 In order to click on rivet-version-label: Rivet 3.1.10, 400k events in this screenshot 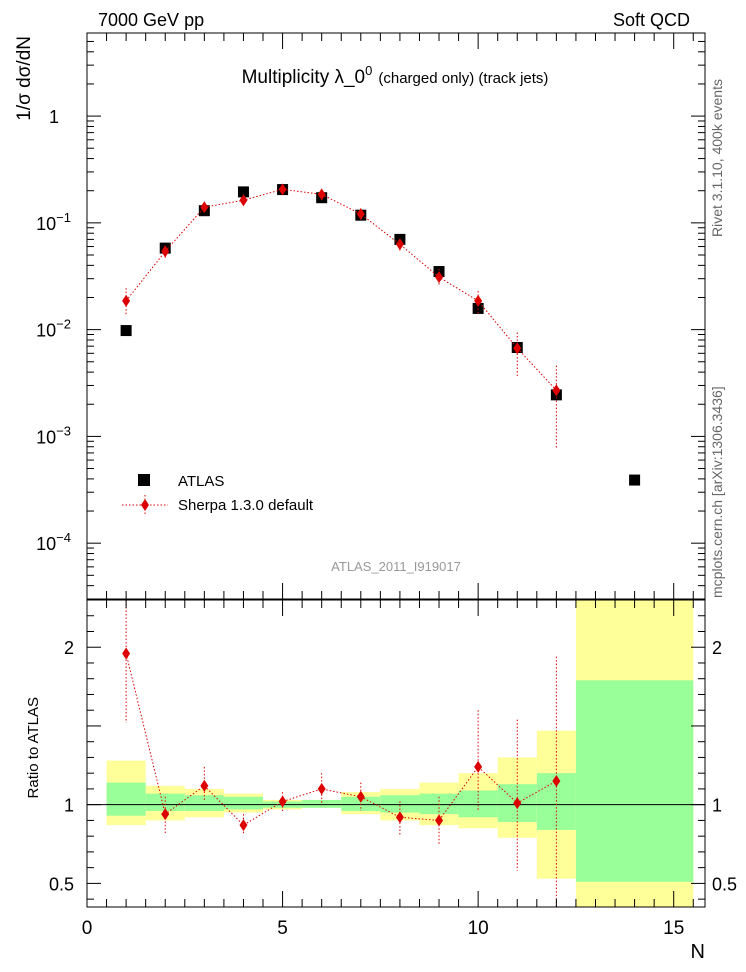, I will do `click(717, 158)`.